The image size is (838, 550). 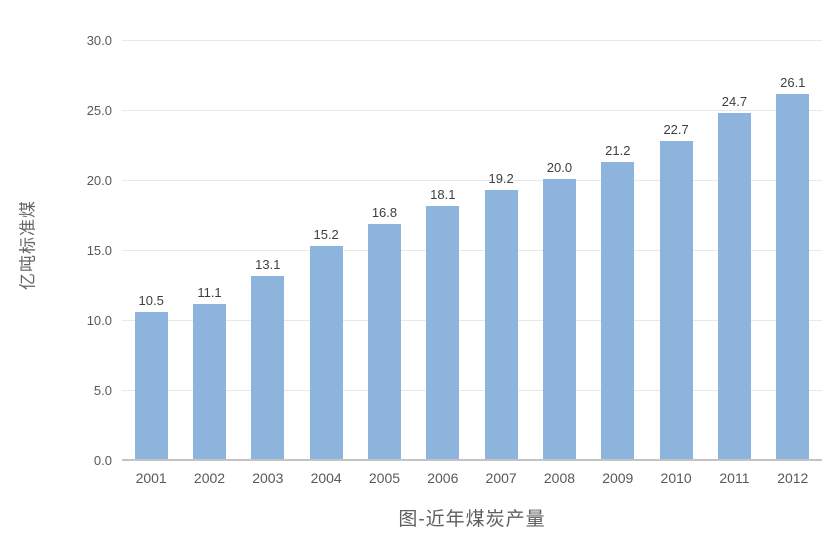 I want to click on bar-column: 24.7, so click(x=734, y=250).